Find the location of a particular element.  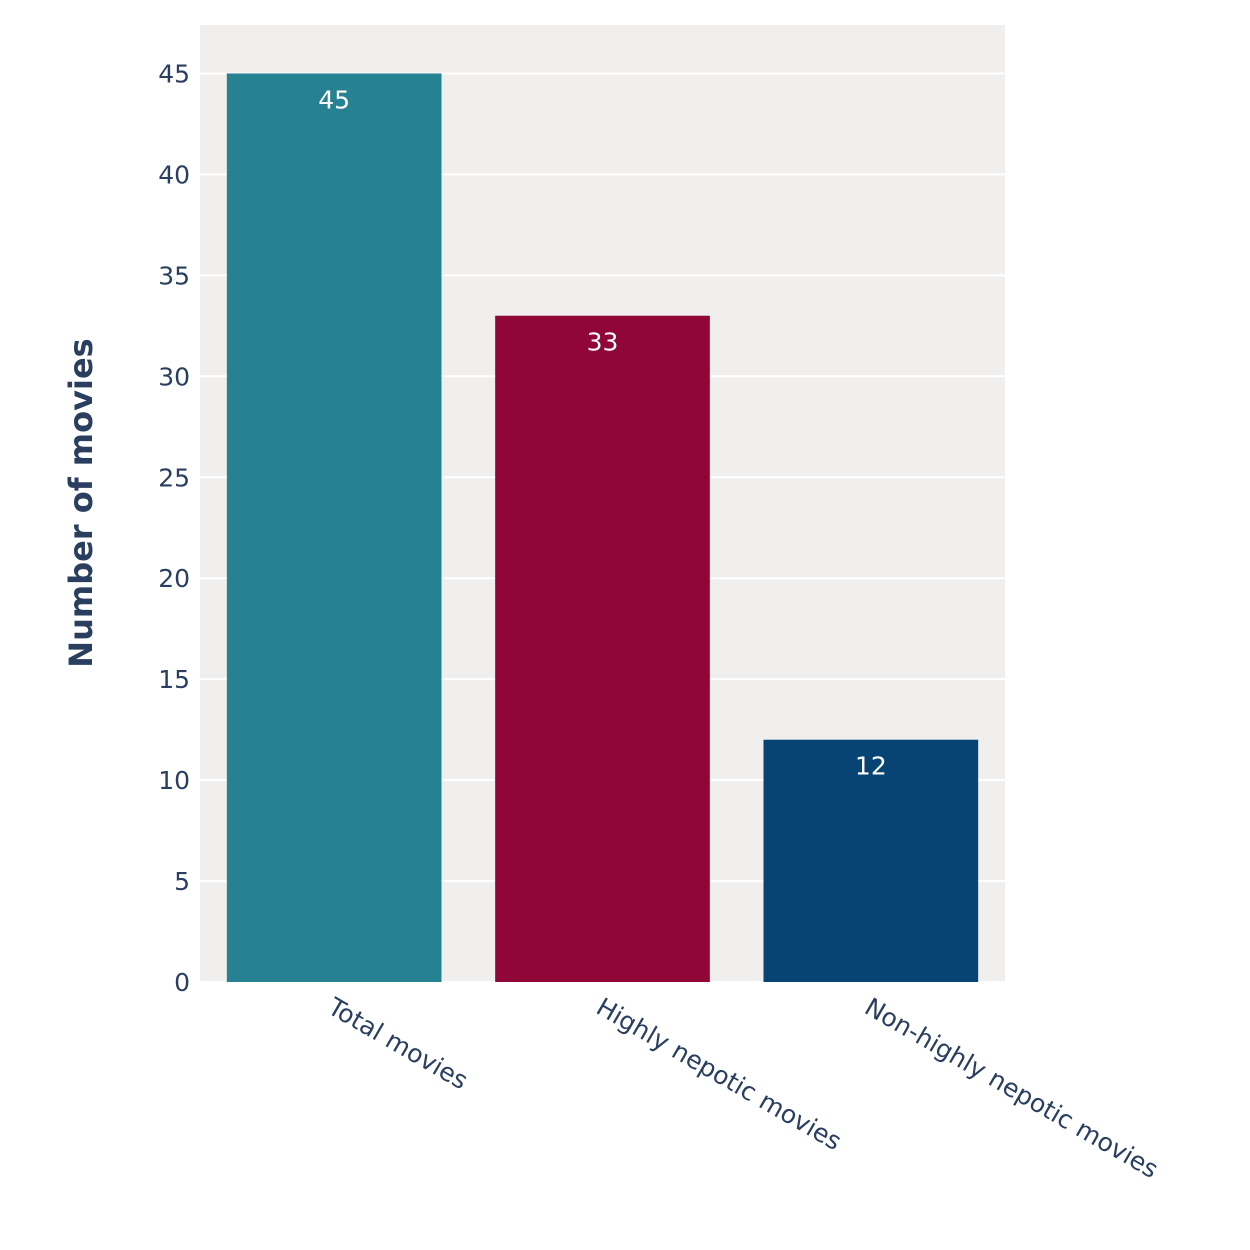

y-tick-label: 15 is located at coordinates (174, 679).